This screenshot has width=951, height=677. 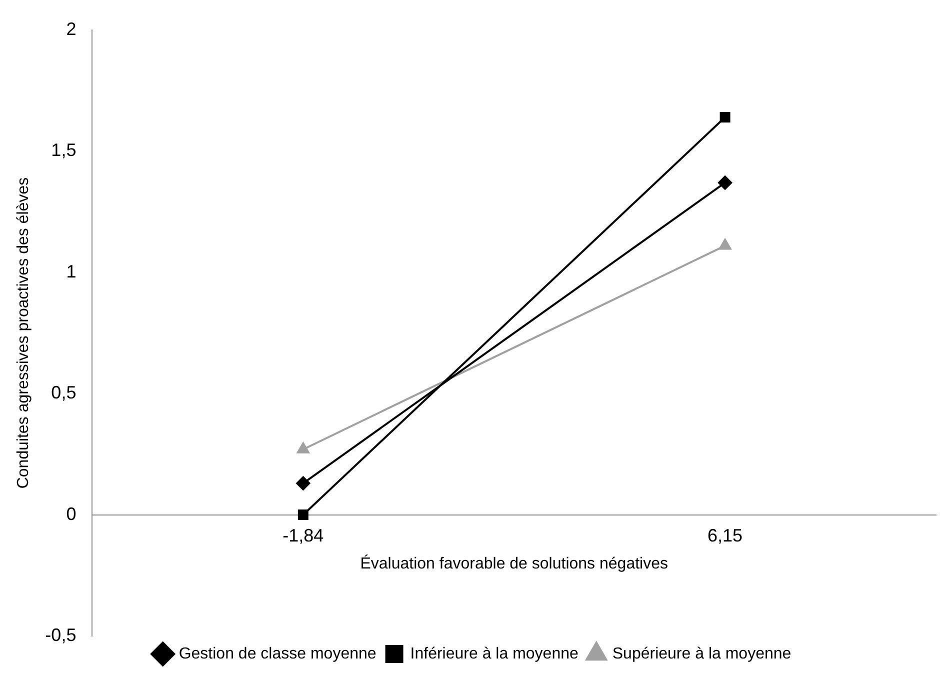 I want to click on y-tick-label: 0, so click(x=71, y=514).